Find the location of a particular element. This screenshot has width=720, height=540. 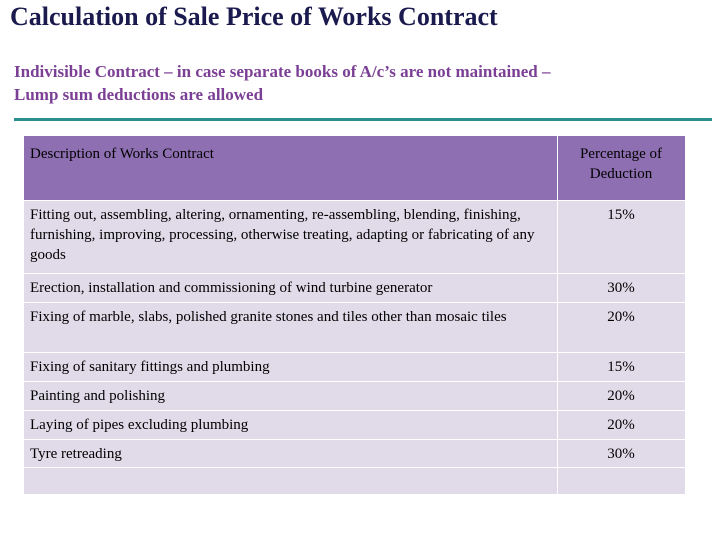

header-percentage-line-2: Deduction is located at coordinates (621, 174).